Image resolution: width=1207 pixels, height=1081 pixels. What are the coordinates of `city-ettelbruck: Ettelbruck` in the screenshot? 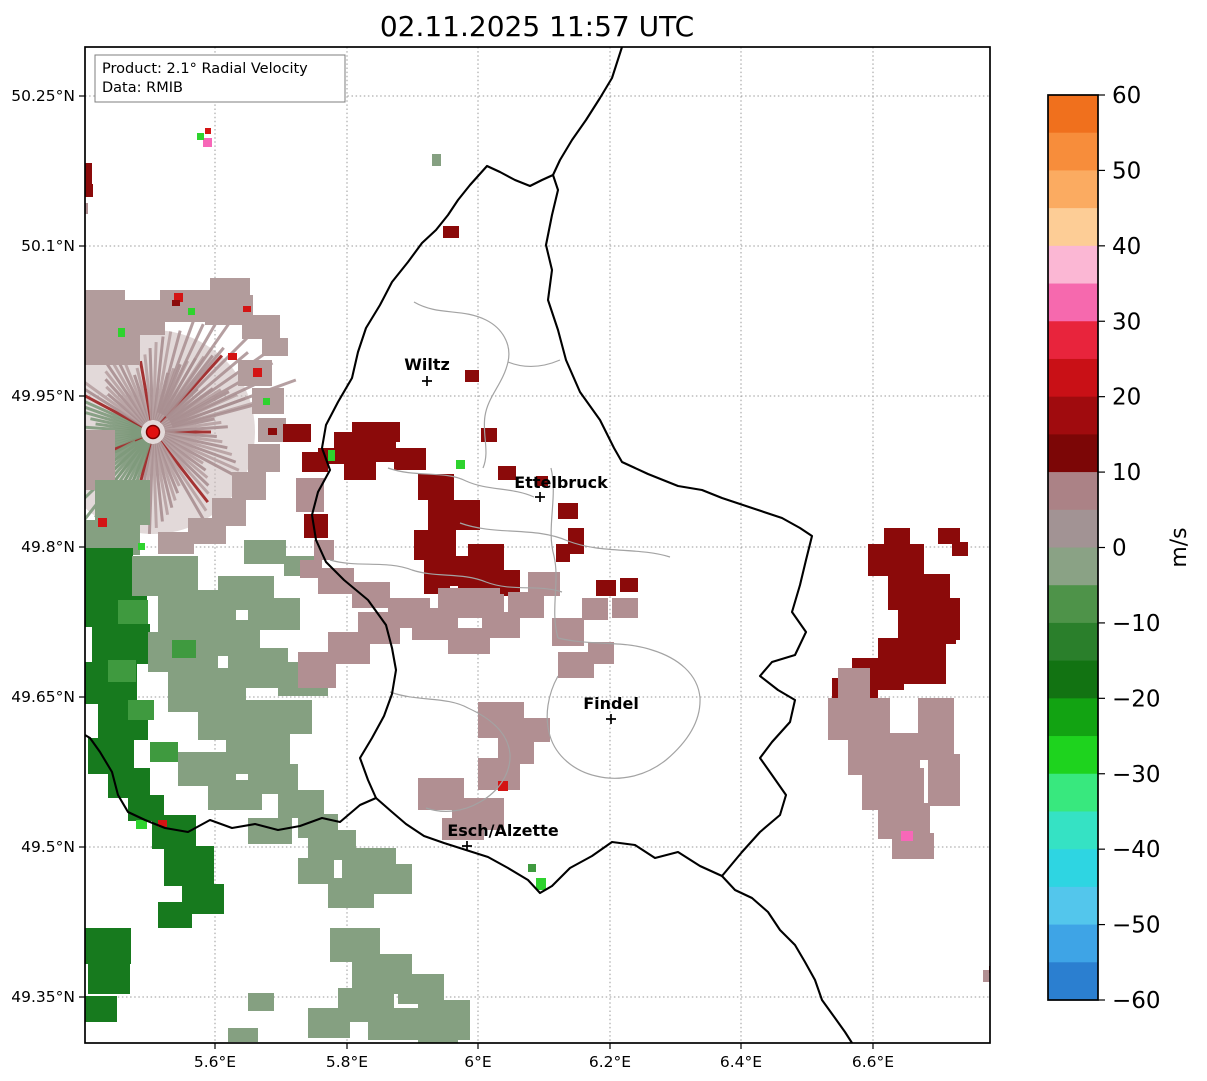 It's located at (561, 487).